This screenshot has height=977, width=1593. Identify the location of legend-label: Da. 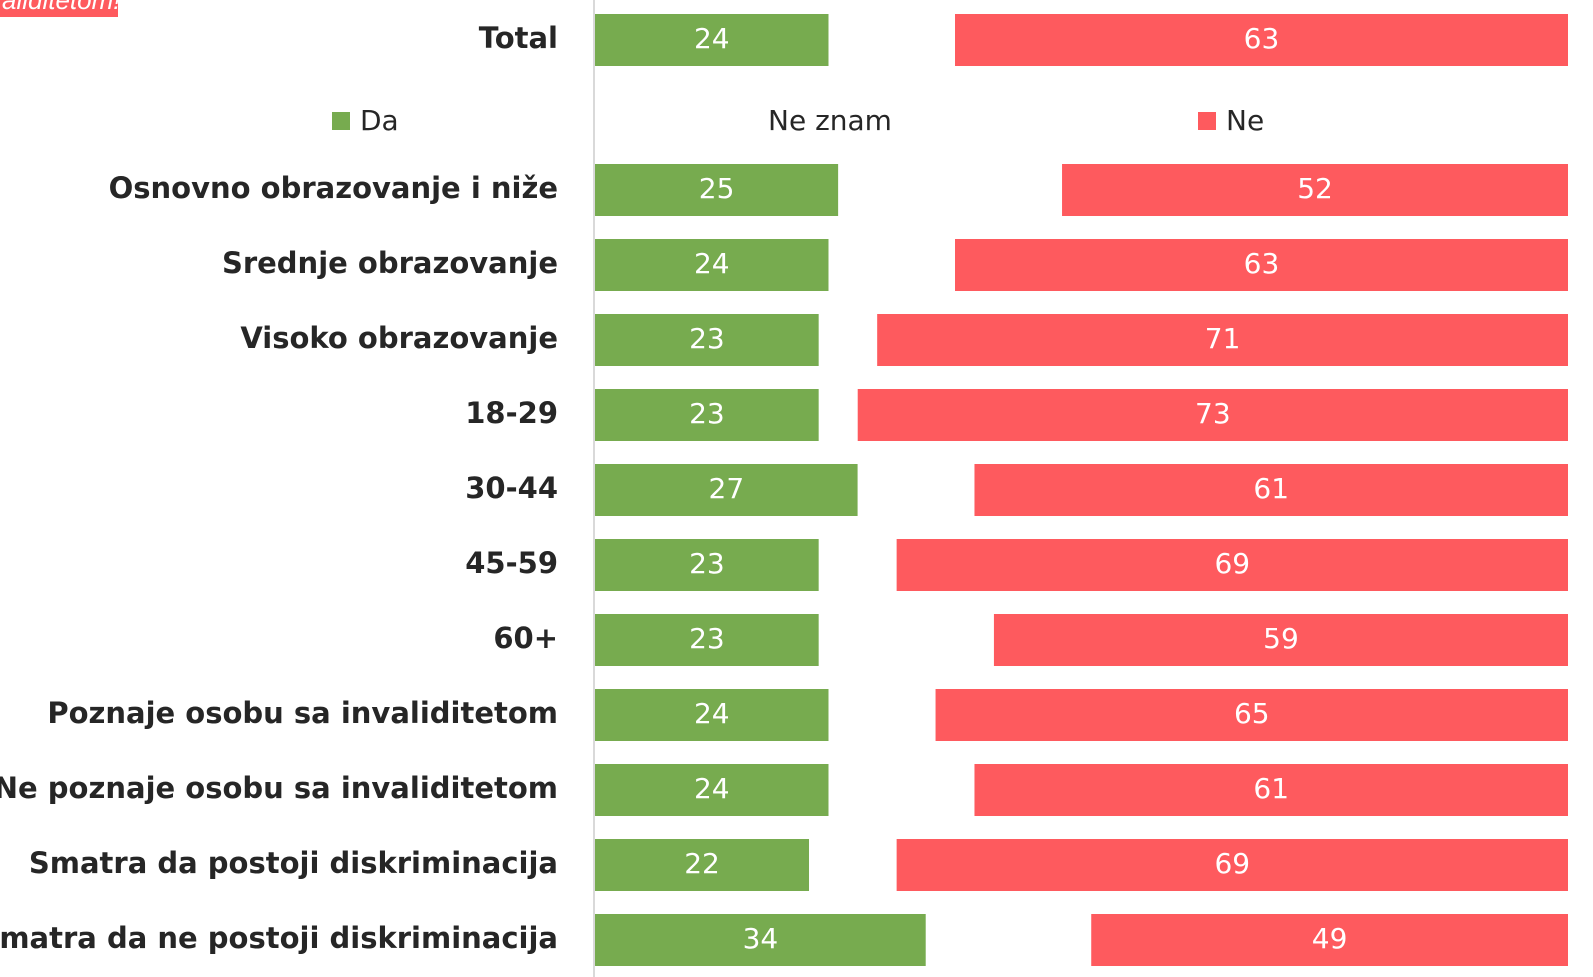
(379, 120).